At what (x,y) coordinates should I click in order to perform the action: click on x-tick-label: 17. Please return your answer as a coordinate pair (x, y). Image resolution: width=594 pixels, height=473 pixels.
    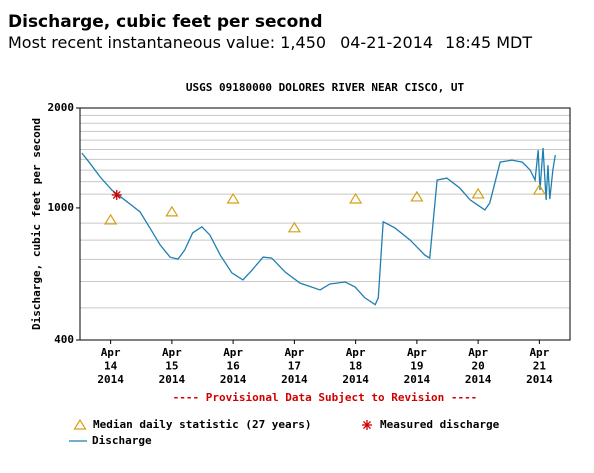
    Looking at the image, I should click on (294, 366).